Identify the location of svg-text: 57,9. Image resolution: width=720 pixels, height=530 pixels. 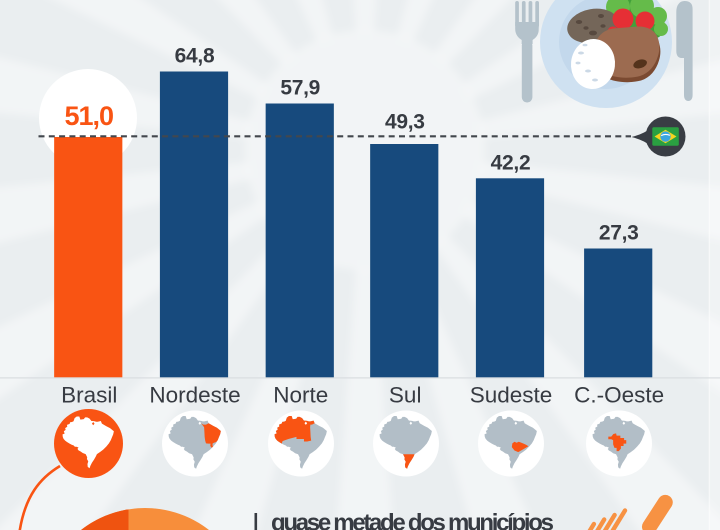
(300, 88).